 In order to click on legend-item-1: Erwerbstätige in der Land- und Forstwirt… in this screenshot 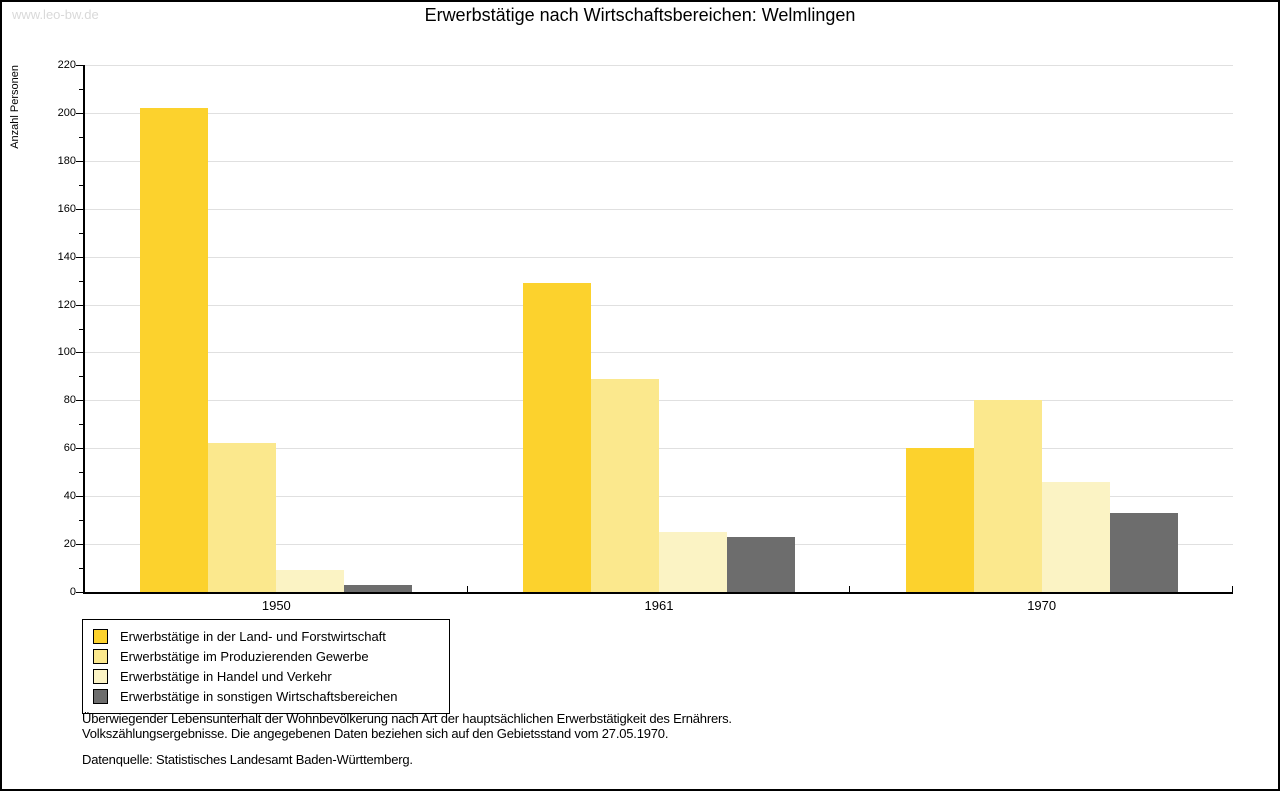, I will do `click(266, 636)`.